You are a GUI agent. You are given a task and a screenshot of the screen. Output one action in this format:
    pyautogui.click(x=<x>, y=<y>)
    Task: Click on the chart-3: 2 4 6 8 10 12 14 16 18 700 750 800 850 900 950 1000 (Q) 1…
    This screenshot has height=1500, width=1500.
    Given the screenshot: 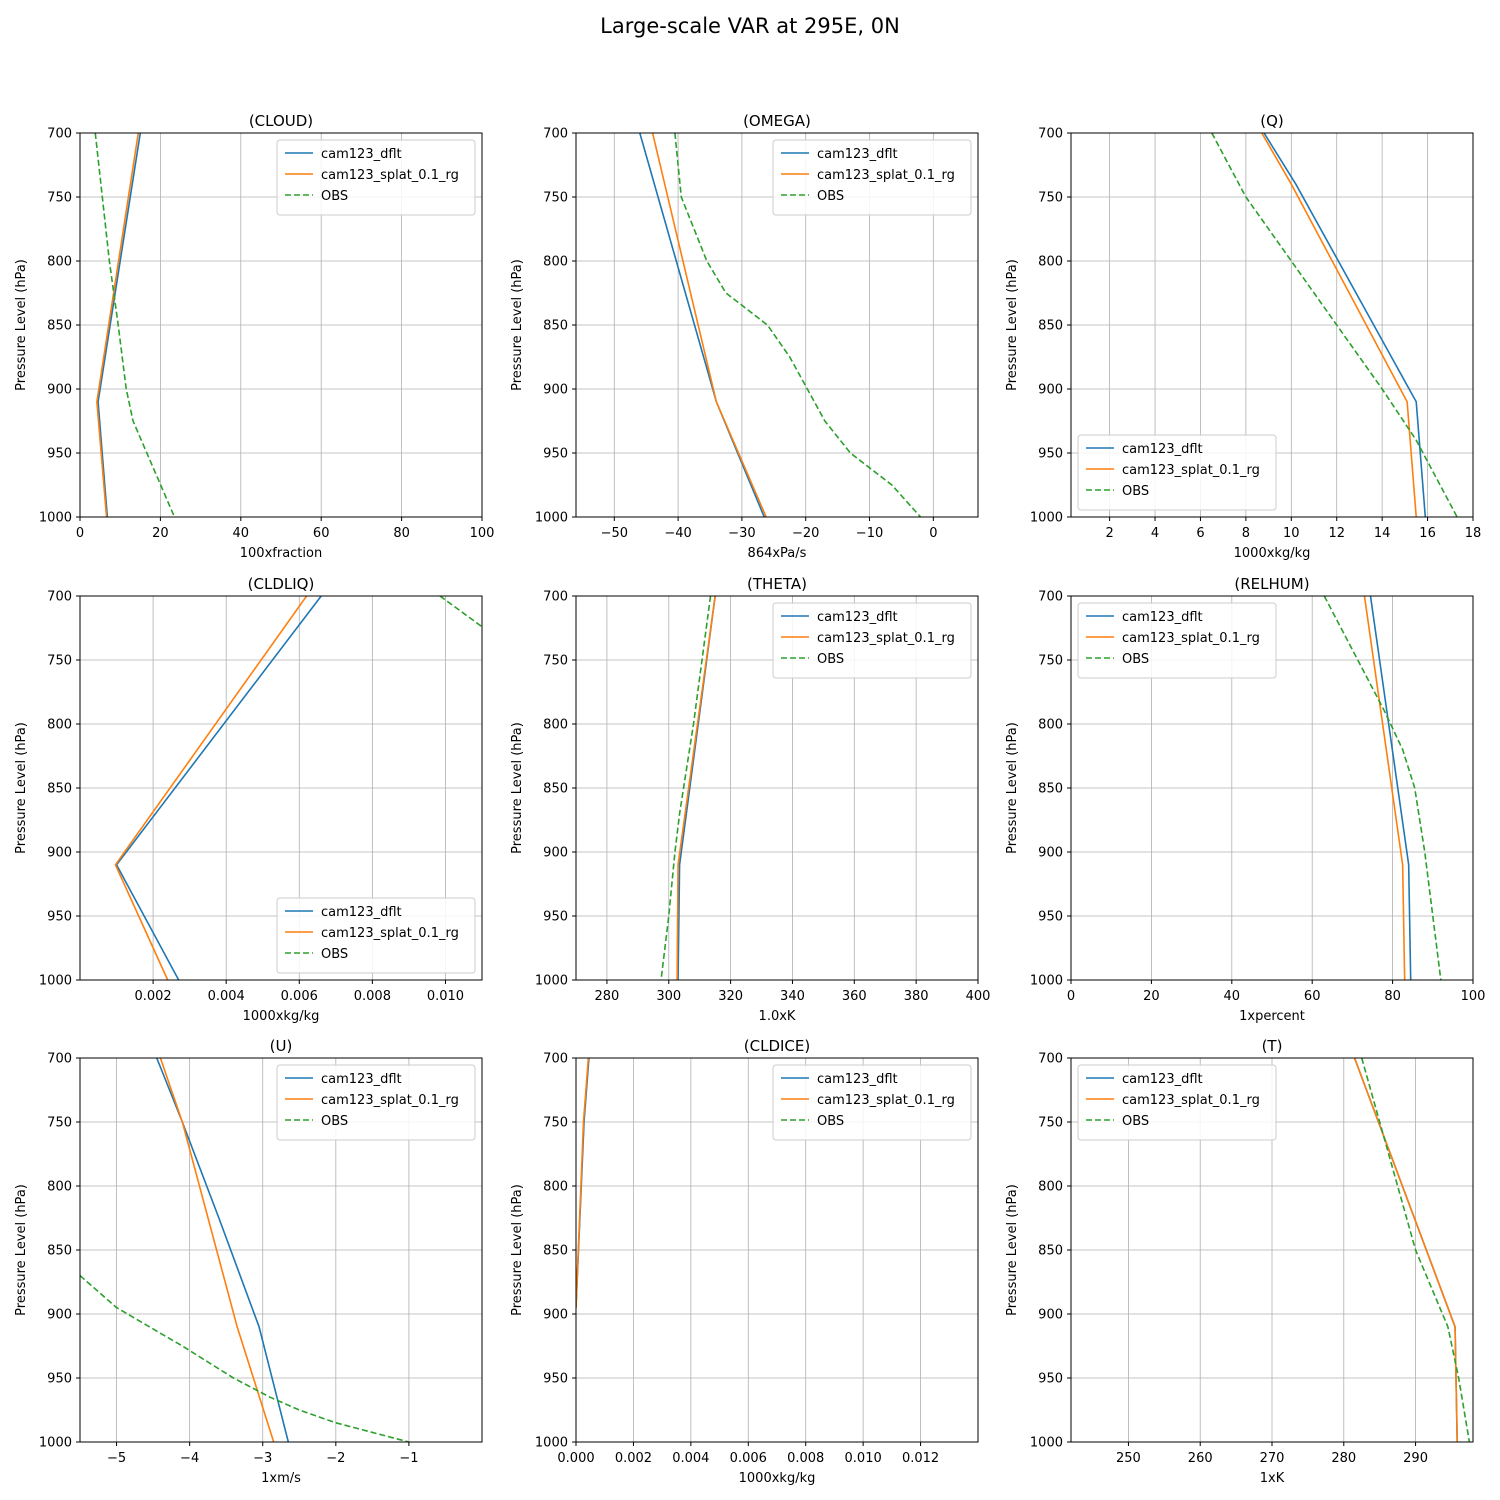 What is the action you would take?
    pyautogui.click(x=1243, y=336)
    